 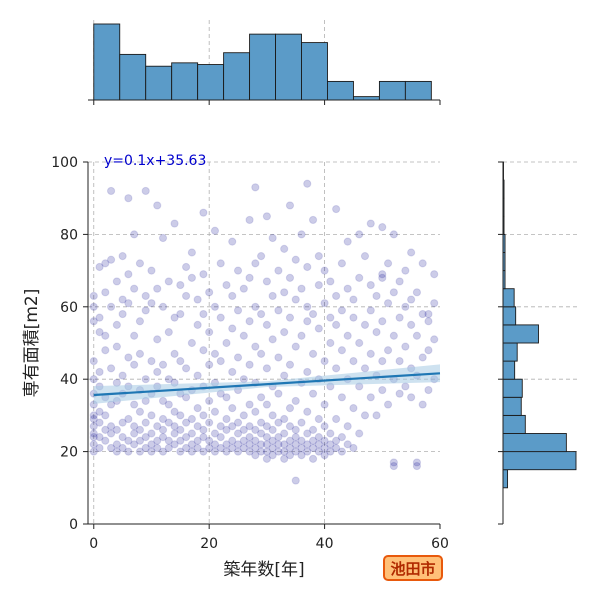 What do you see at coordinates (413, 568) in the screenshot?
I see `city-badge: 池田市` at bounding box center [413, 568].